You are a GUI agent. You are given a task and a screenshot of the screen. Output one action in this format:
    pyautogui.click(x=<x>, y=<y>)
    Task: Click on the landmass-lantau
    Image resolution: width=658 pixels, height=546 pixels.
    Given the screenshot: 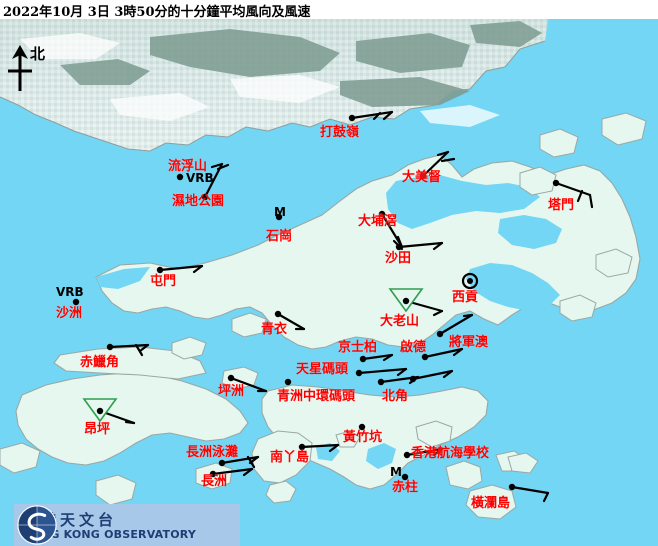 What is the action you would take?
    pyautogui.click(x=132, y=406)
    